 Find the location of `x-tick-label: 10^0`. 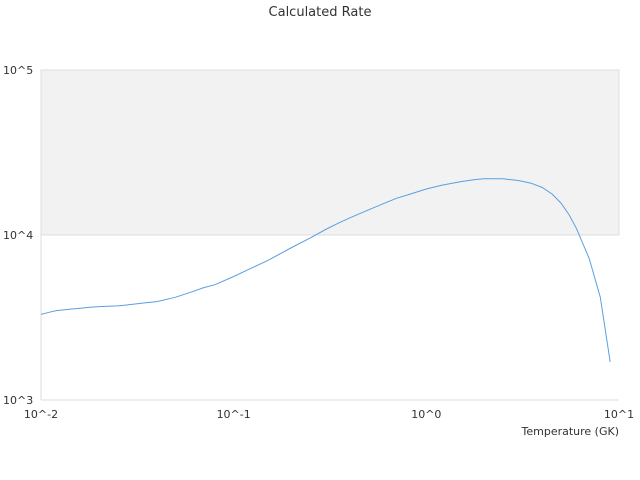

x-tick-label: 10^0 is located at coordinates (426, 414).